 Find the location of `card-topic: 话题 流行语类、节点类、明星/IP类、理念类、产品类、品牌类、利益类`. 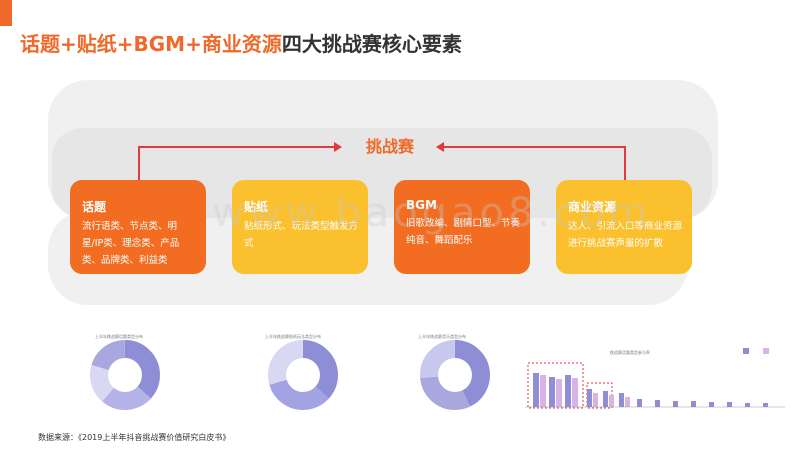

card-topic: 话题 流行语类、节点类、明星/IP类、理念类、产品类、品牌类、利益类 is located at coordinates (138, 227).